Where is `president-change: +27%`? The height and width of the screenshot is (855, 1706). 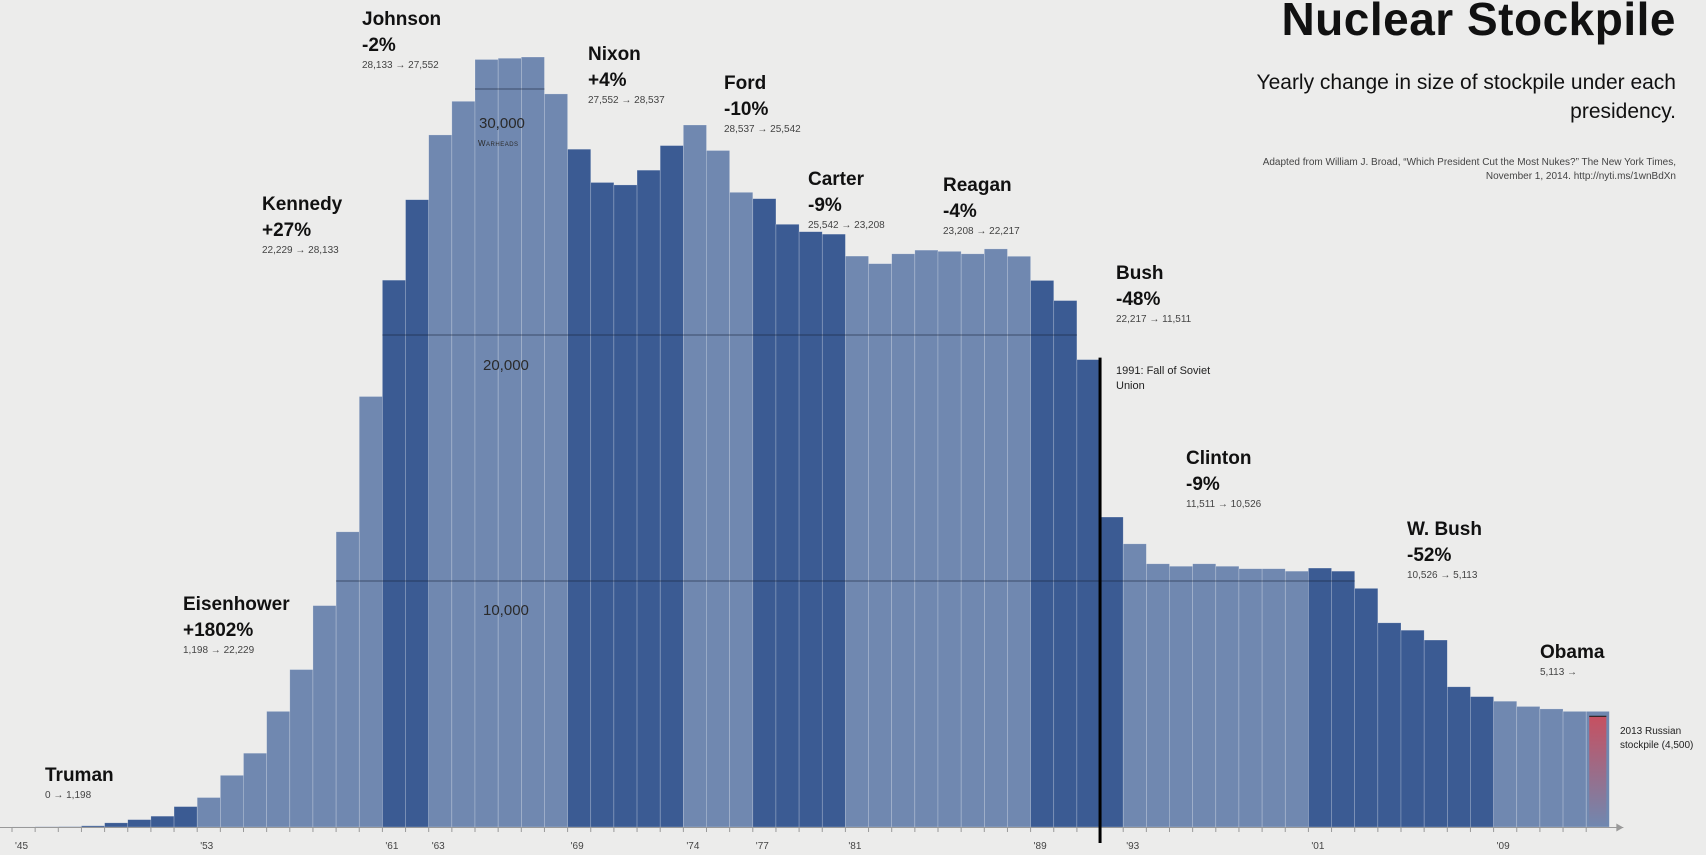
president-change: +27% is located at coordinates (287, 230).